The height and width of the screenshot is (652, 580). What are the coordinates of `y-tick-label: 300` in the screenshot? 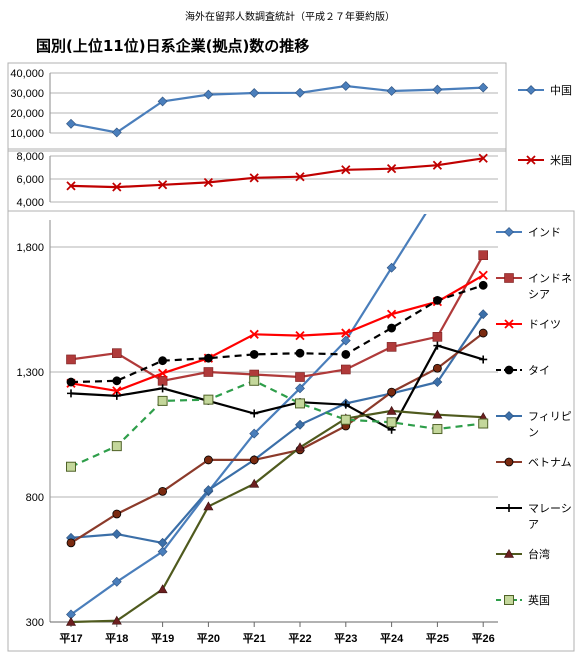 It's located at (35, 623).